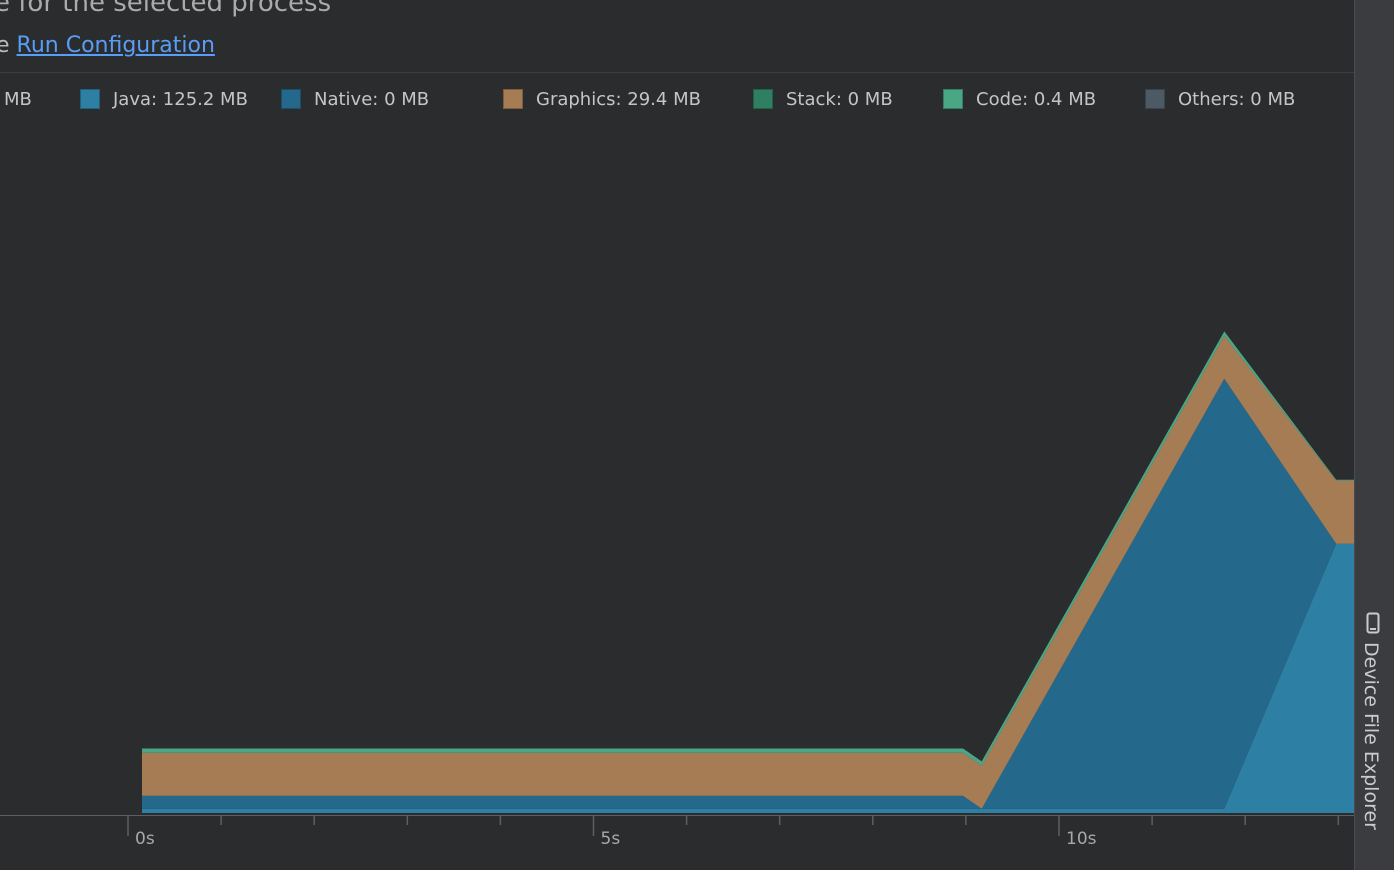 The height and width of the screenshot is (870, 1394). What do you see at coordinates (1371, 736) in the screenshot?
I see `device-file-explorer-label: Device File Explorer` at bounding box center [1371, 736].